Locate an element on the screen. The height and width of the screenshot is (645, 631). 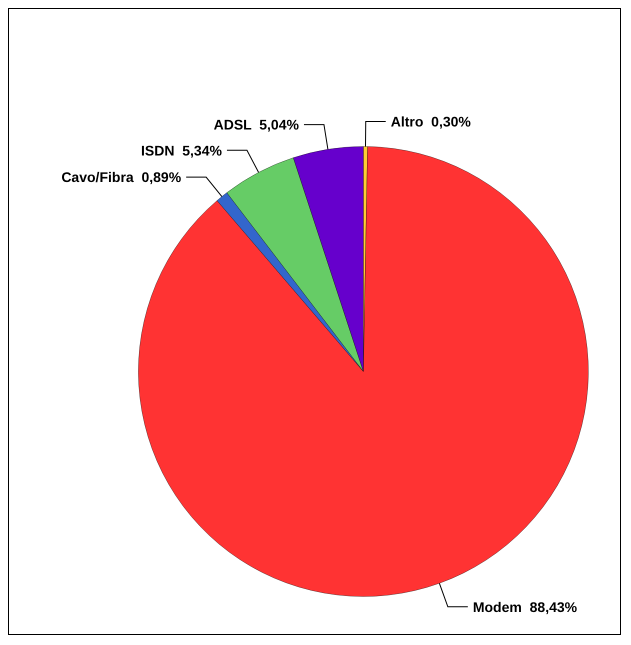
slice-label: Cavo/Fibra 0,89% is located at coordinates (121, 177).